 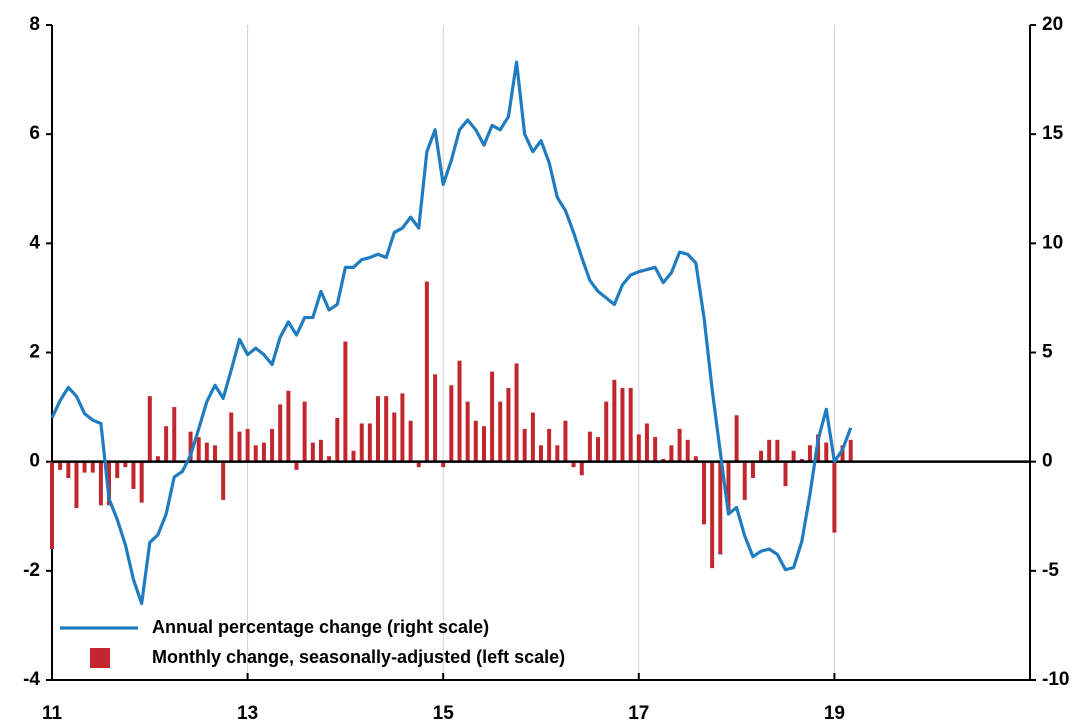 What do you see at coordinates (100, 658) in the screenshot?
I see `legend-swatch` at bounding box center [100, 658].